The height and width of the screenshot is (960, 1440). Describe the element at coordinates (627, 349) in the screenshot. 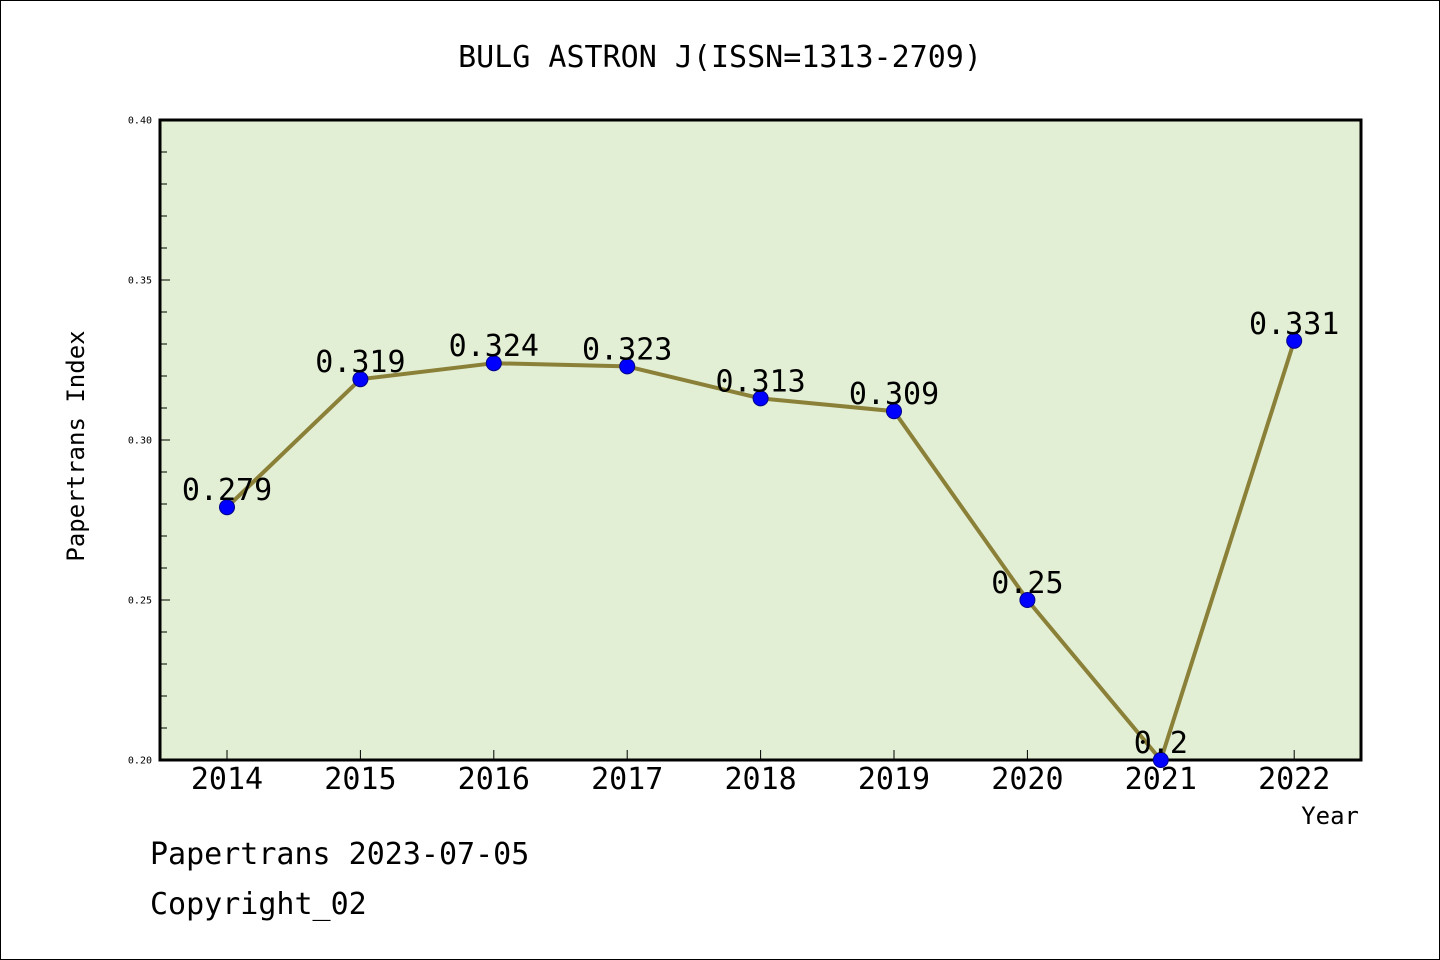

I see `data-label: 0.323` at that location.